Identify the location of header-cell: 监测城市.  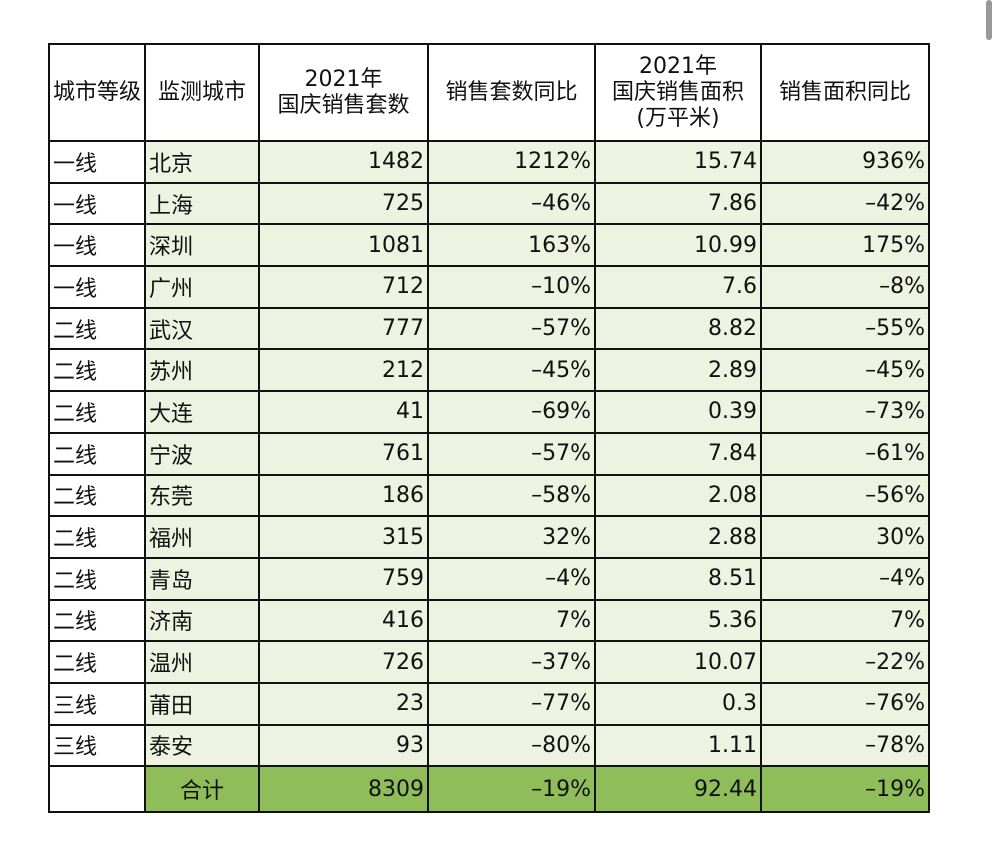
(202, 92).